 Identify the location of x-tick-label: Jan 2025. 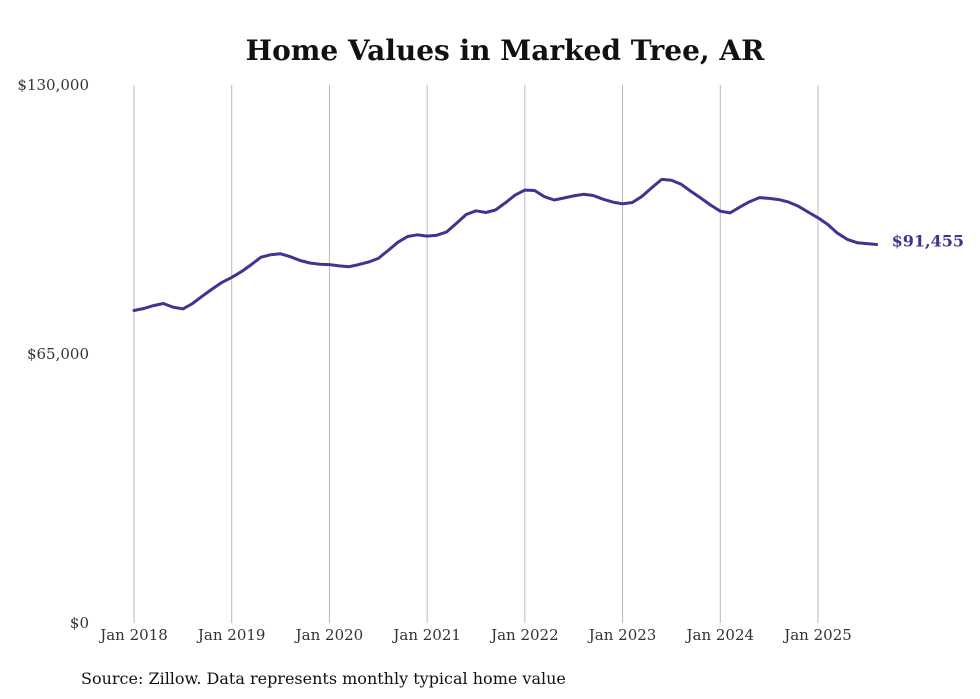
(817, 635).